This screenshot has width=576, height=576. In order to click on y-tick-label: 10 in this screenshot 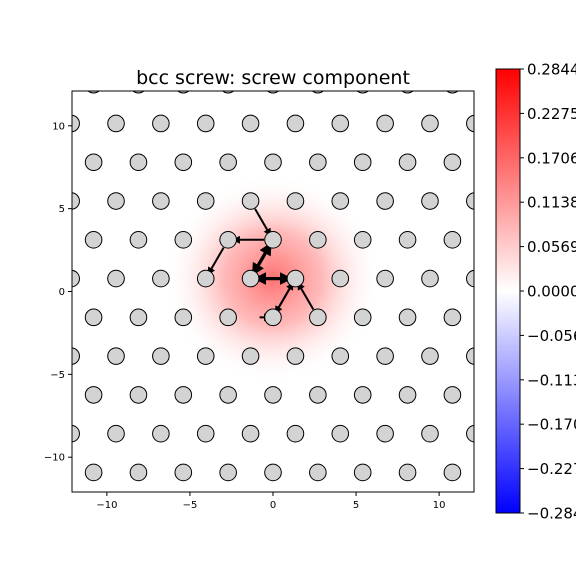, I will do `click(58, 126)`.